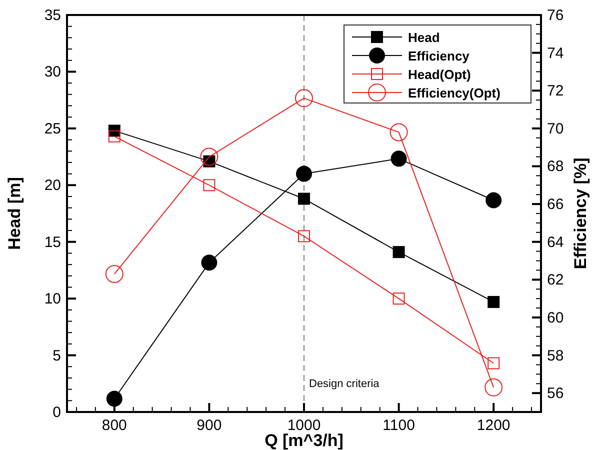  I want to click on y2-tick-label: 68, so click(555, 167).